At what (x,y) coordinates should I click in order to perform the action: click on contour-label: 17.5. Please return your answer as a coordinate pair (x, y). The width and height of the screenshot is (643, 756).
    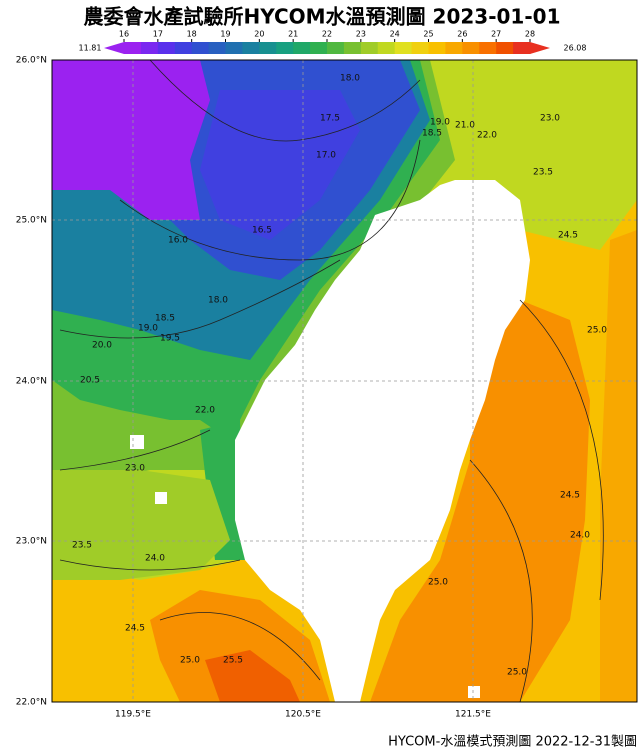
    Looking at the image, I should click on (330, 119).